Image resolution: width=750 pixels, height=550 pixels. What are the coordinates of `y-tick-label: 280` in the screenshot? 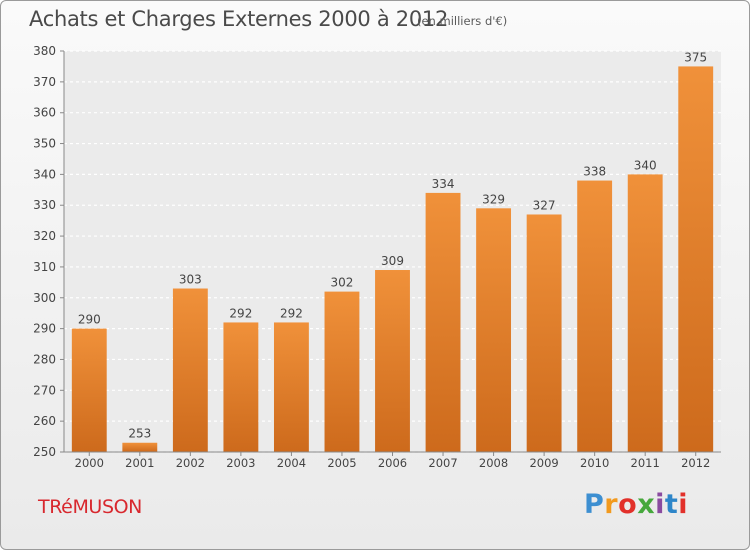 It's located at (44, 359).